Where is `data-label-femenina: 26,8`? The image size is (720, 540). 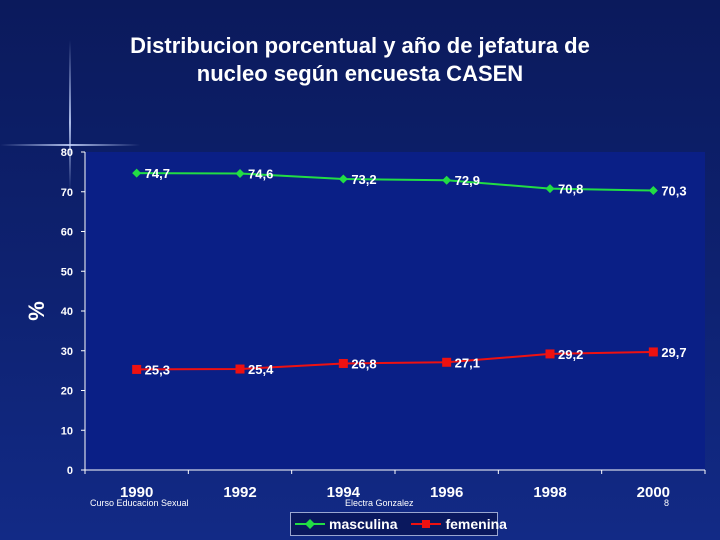 data-label-femenina: 26,8 is located at coordinates (363, 363).